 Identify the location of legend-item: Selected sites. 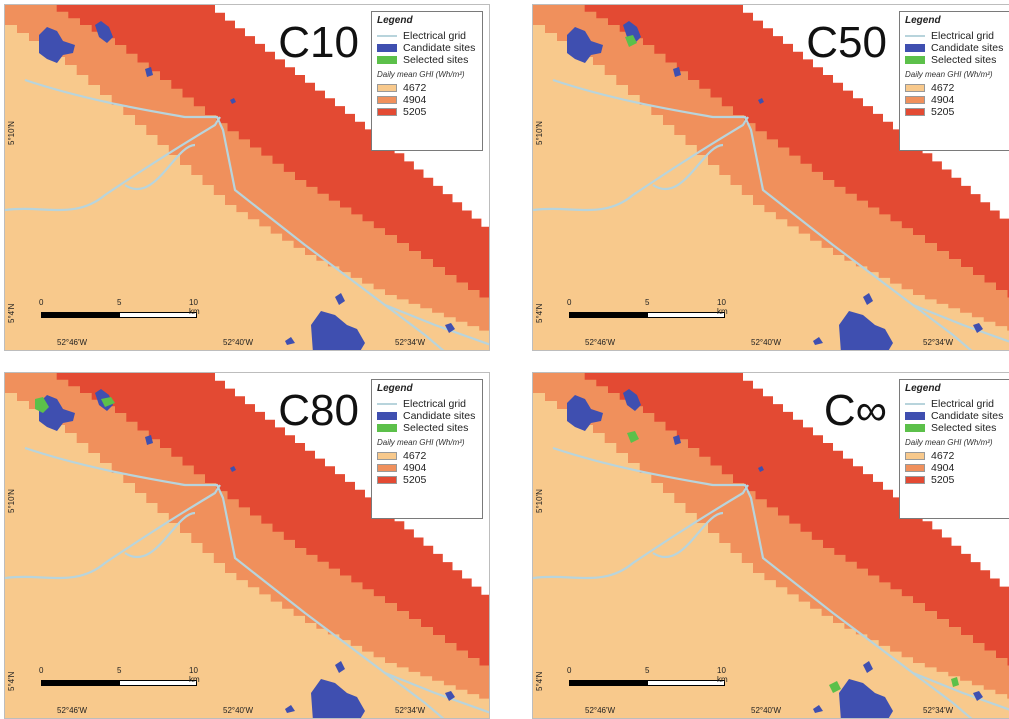
(427, 60).